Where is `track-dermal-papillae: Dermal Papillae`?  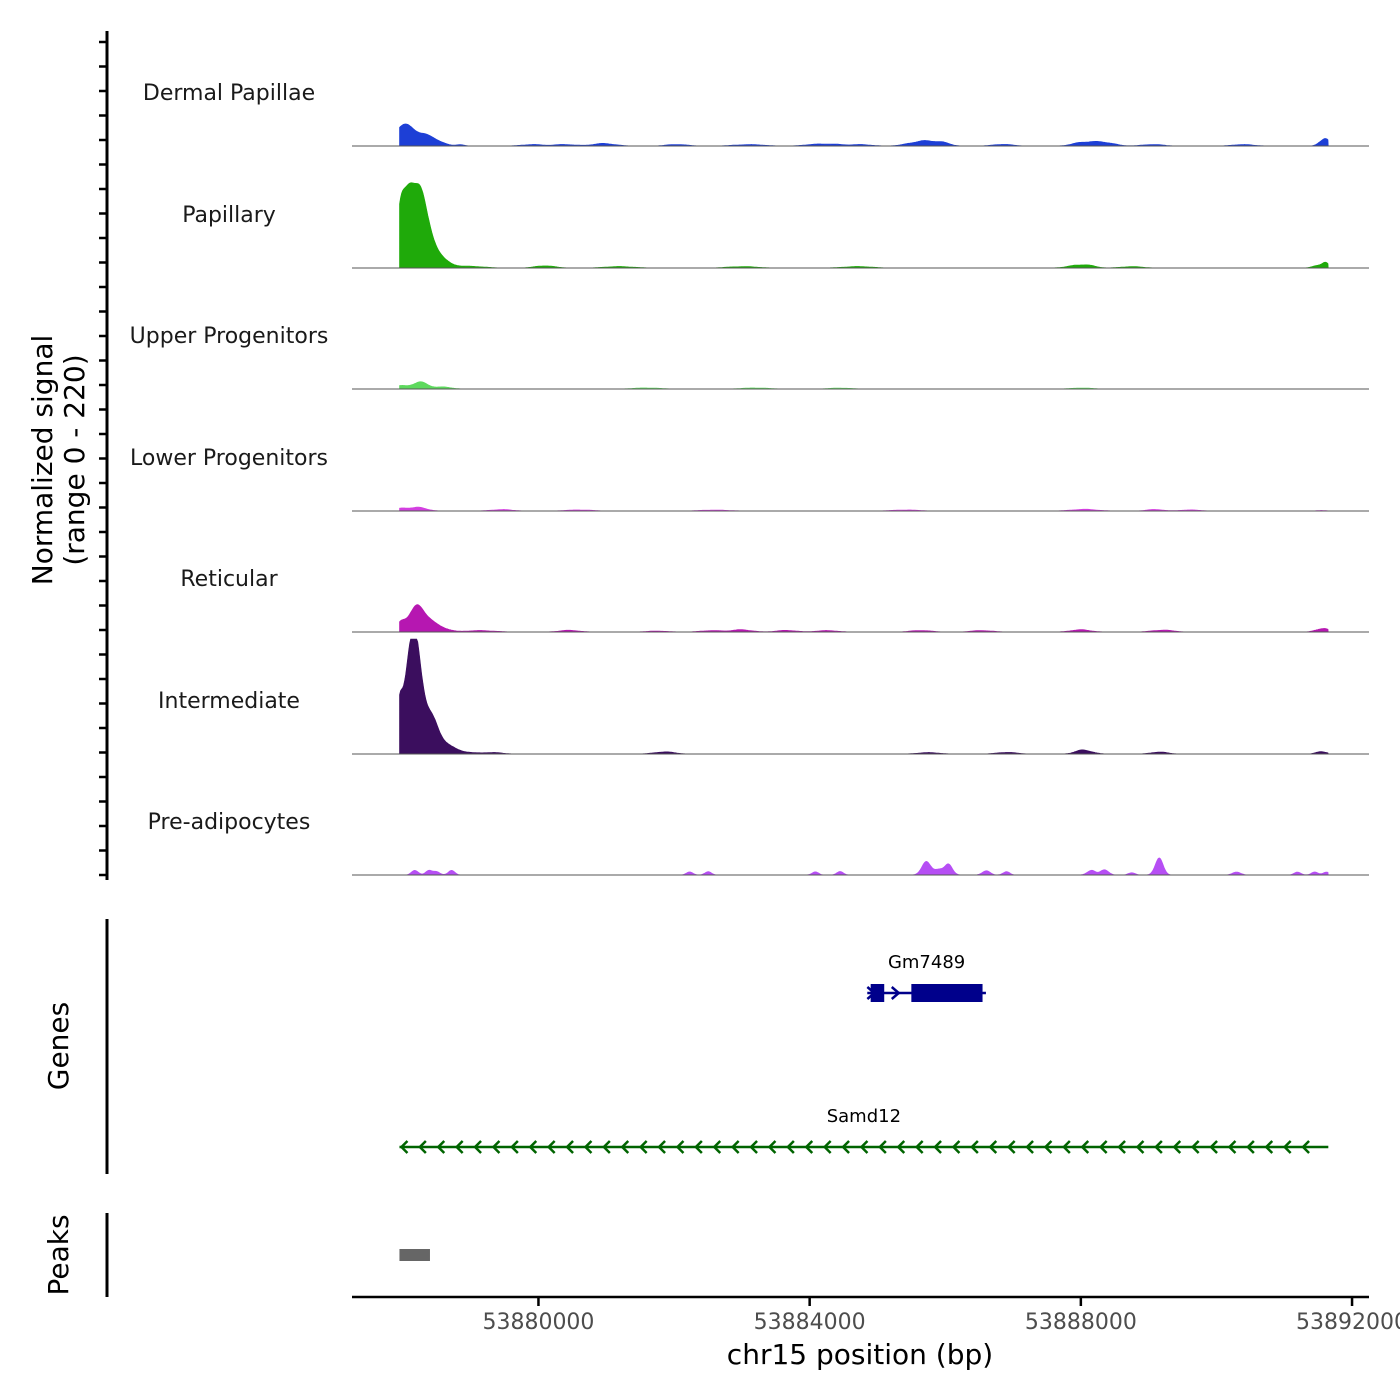 track-dermal-papillae: Dermal Papillae is located at coordinates (756, 114).